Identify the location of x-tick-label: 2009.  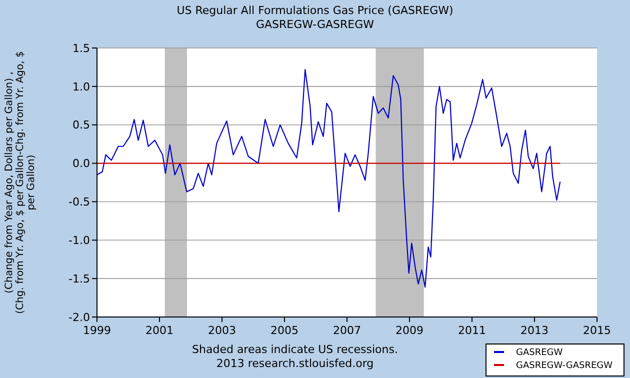
(410, 330).